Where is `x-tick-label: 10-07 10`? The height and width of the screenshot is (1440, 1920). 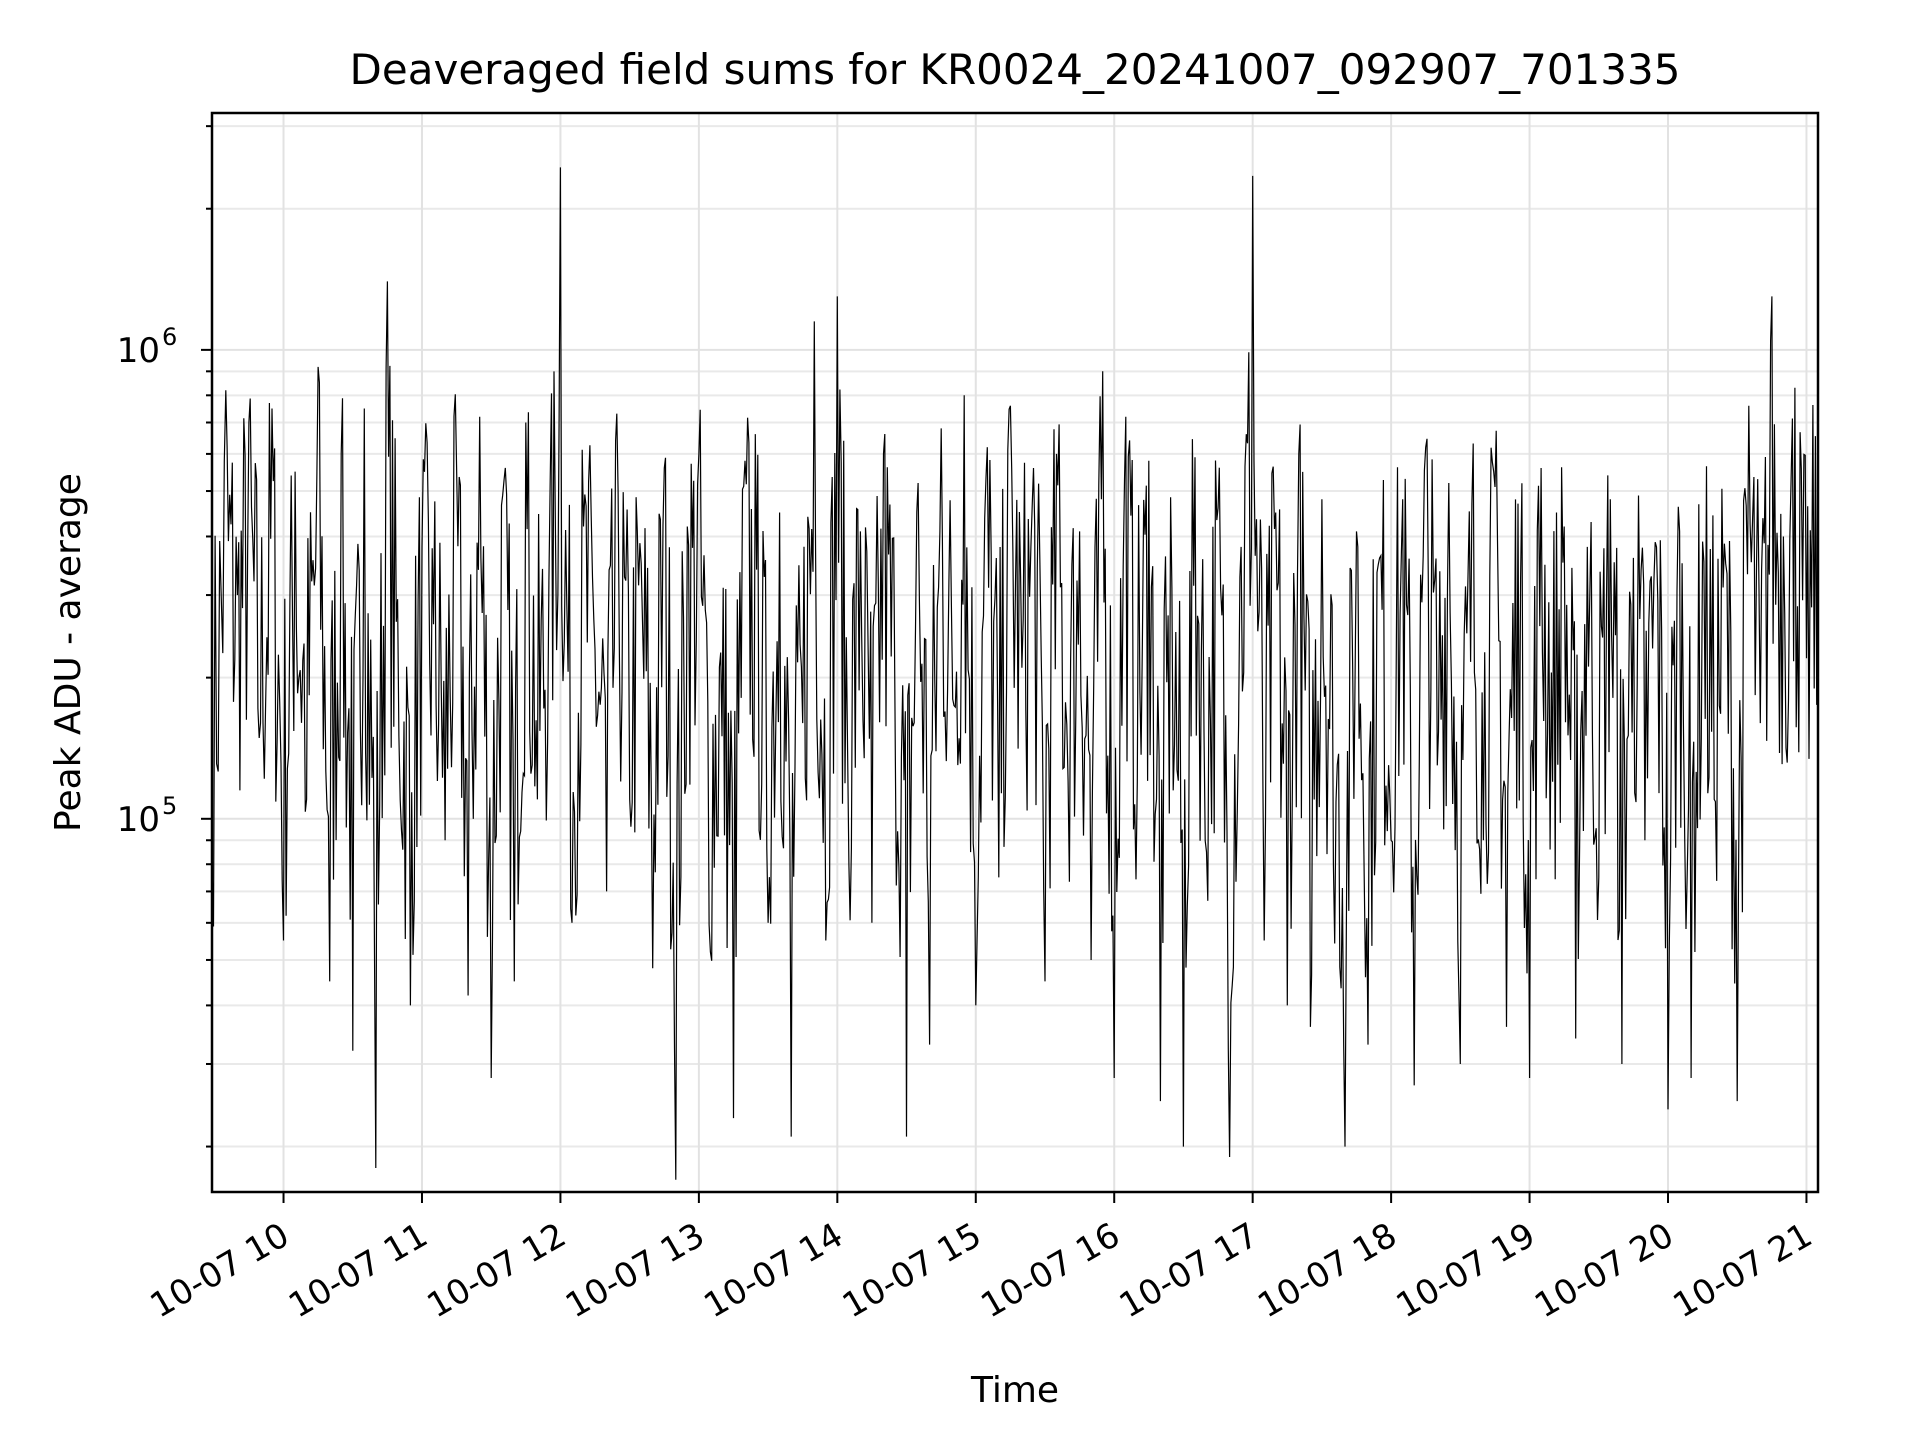 x-tick-label: 10-07 10 is located at coordinates (220, 1270).